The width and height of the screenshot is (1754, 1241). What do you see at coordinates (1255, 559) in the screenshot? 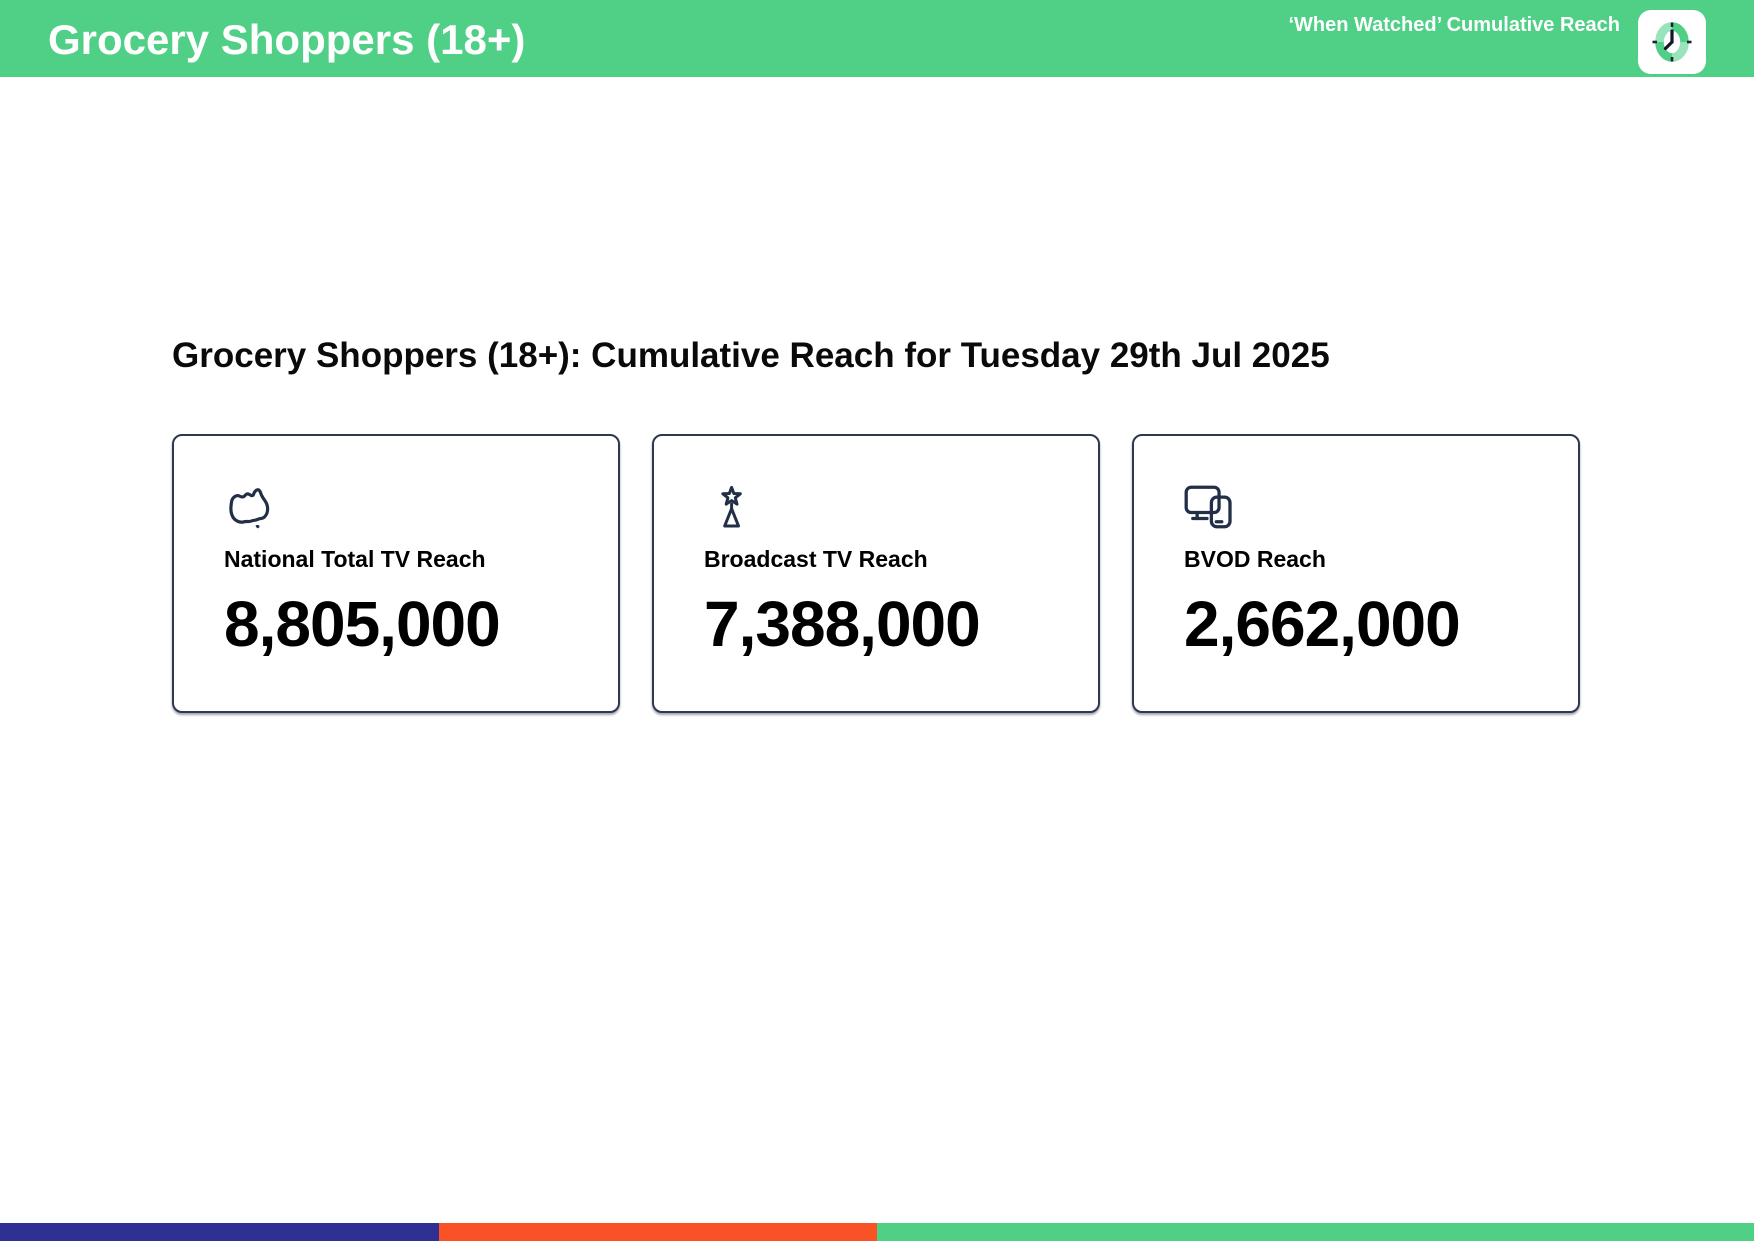
I see `card-label: BVOD Reach` at bounding box center [1255, 559].